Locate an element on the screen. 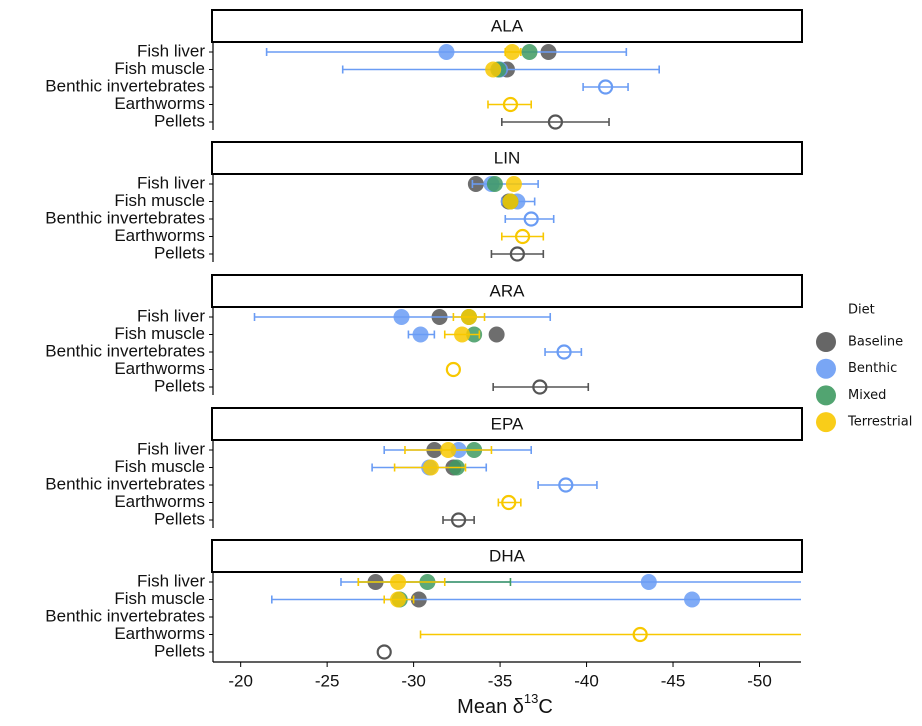 This screenshot has height=726, width=922. facet-title: ARA is located at coordinates (508, 290).